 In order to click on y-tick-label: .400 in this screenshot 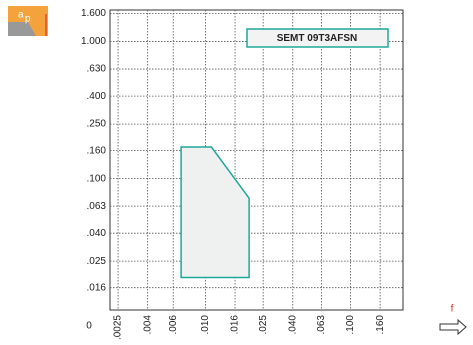, I will do `click(97, 96)`.